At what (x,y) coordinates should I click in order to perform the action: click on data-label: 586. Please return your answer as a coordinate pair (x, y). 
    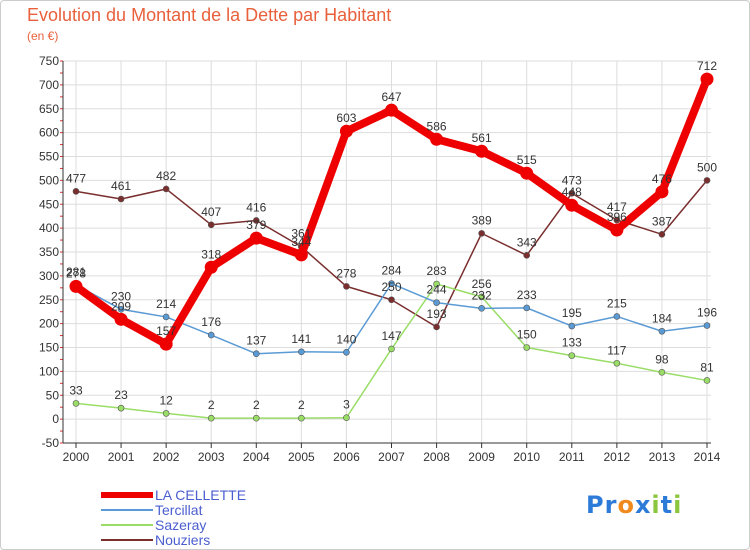
    Looking at the image, I should click on (437, 126).